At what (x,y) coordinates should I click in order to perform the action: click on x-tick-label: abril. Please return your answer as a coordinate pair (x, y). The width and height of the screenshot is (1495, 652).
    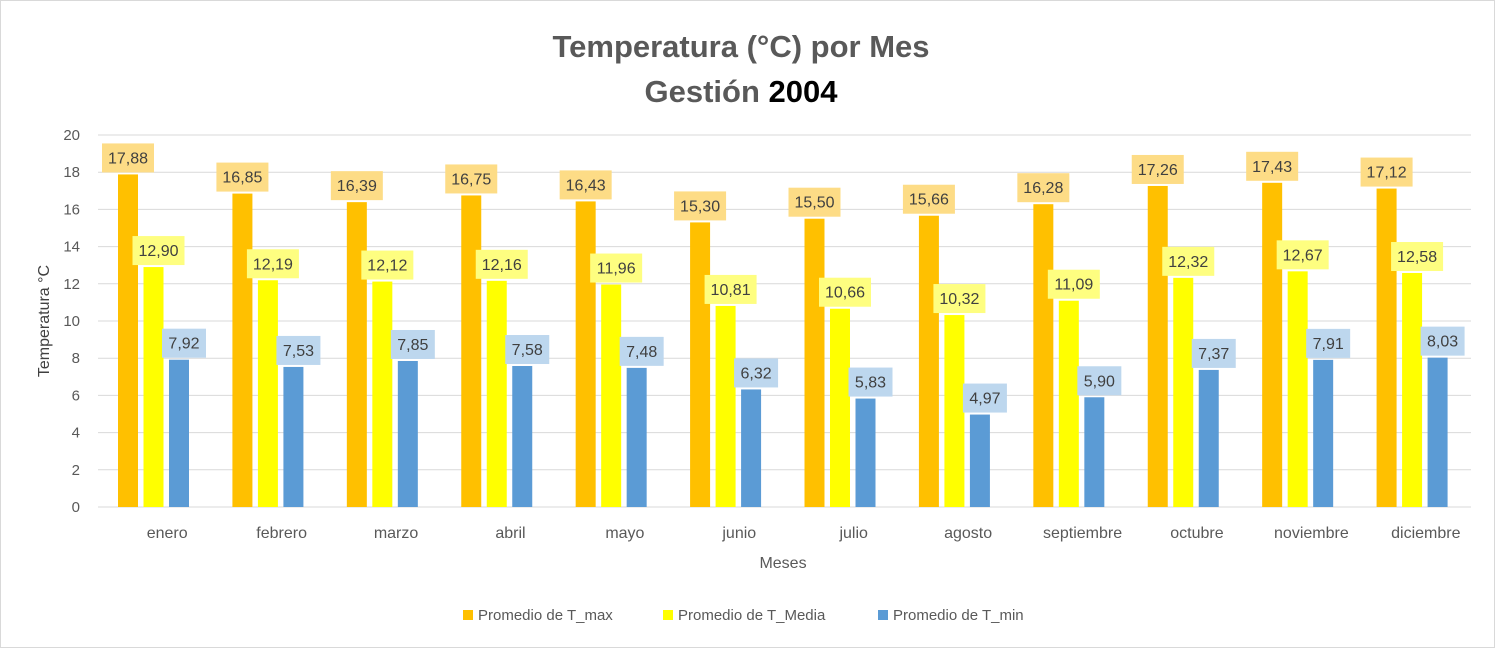
    Looking at the image, I should click on (510, 533).